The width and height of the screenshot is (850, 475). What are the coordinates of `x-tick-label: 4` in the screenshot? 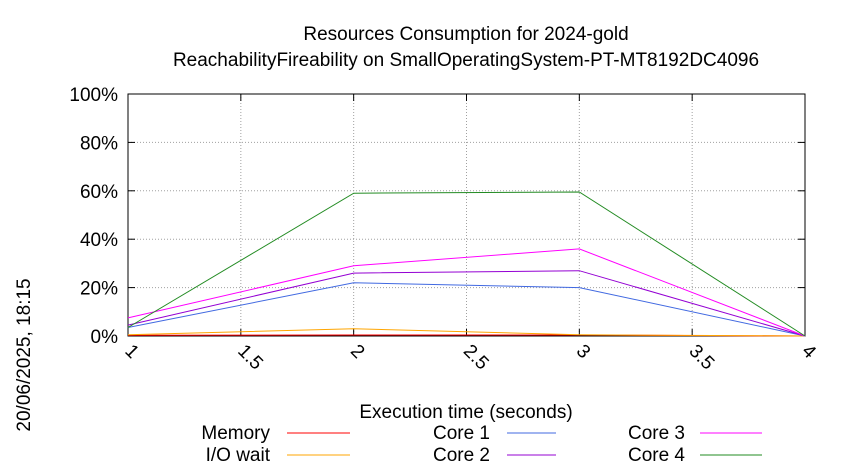 It's located at (808, 352).